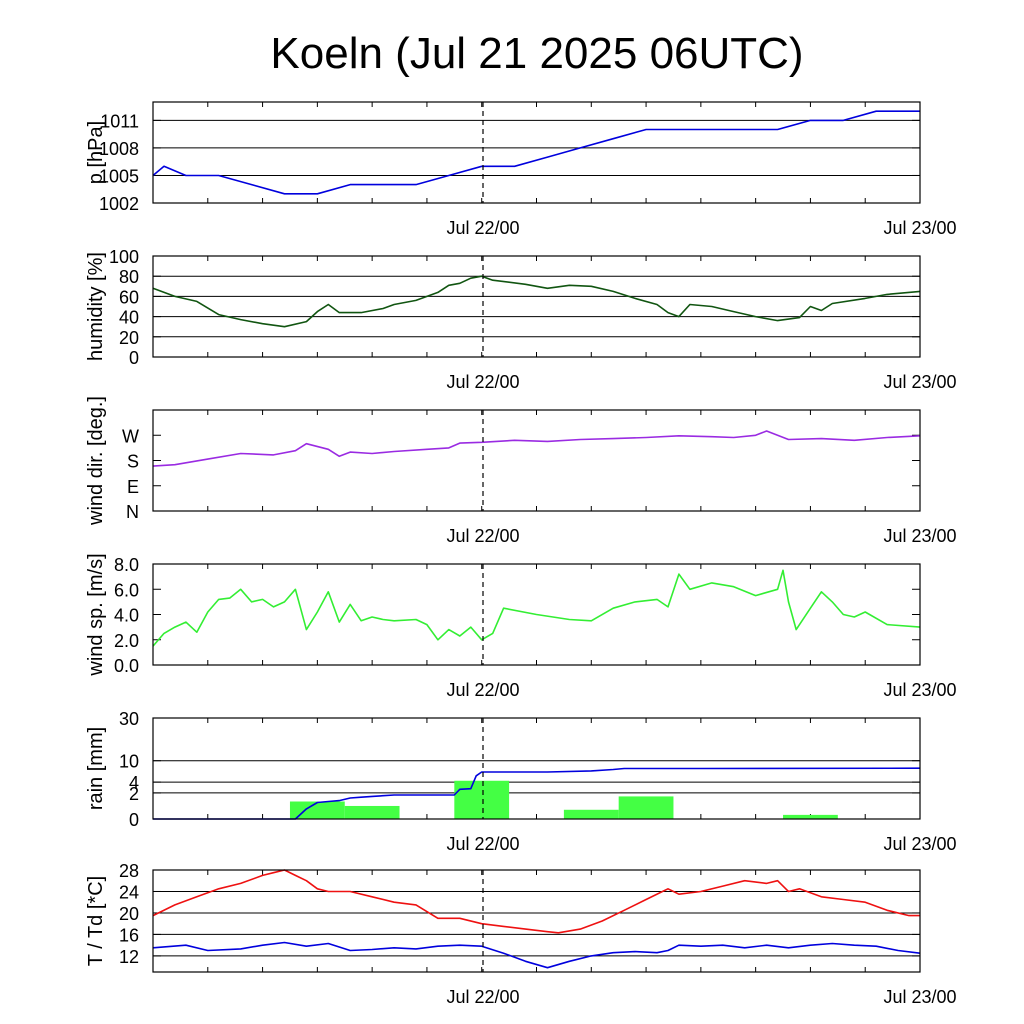  Describe the element at coordinates (129, 892) in the screenshot. I see `y-tick-label: 24` at that location.